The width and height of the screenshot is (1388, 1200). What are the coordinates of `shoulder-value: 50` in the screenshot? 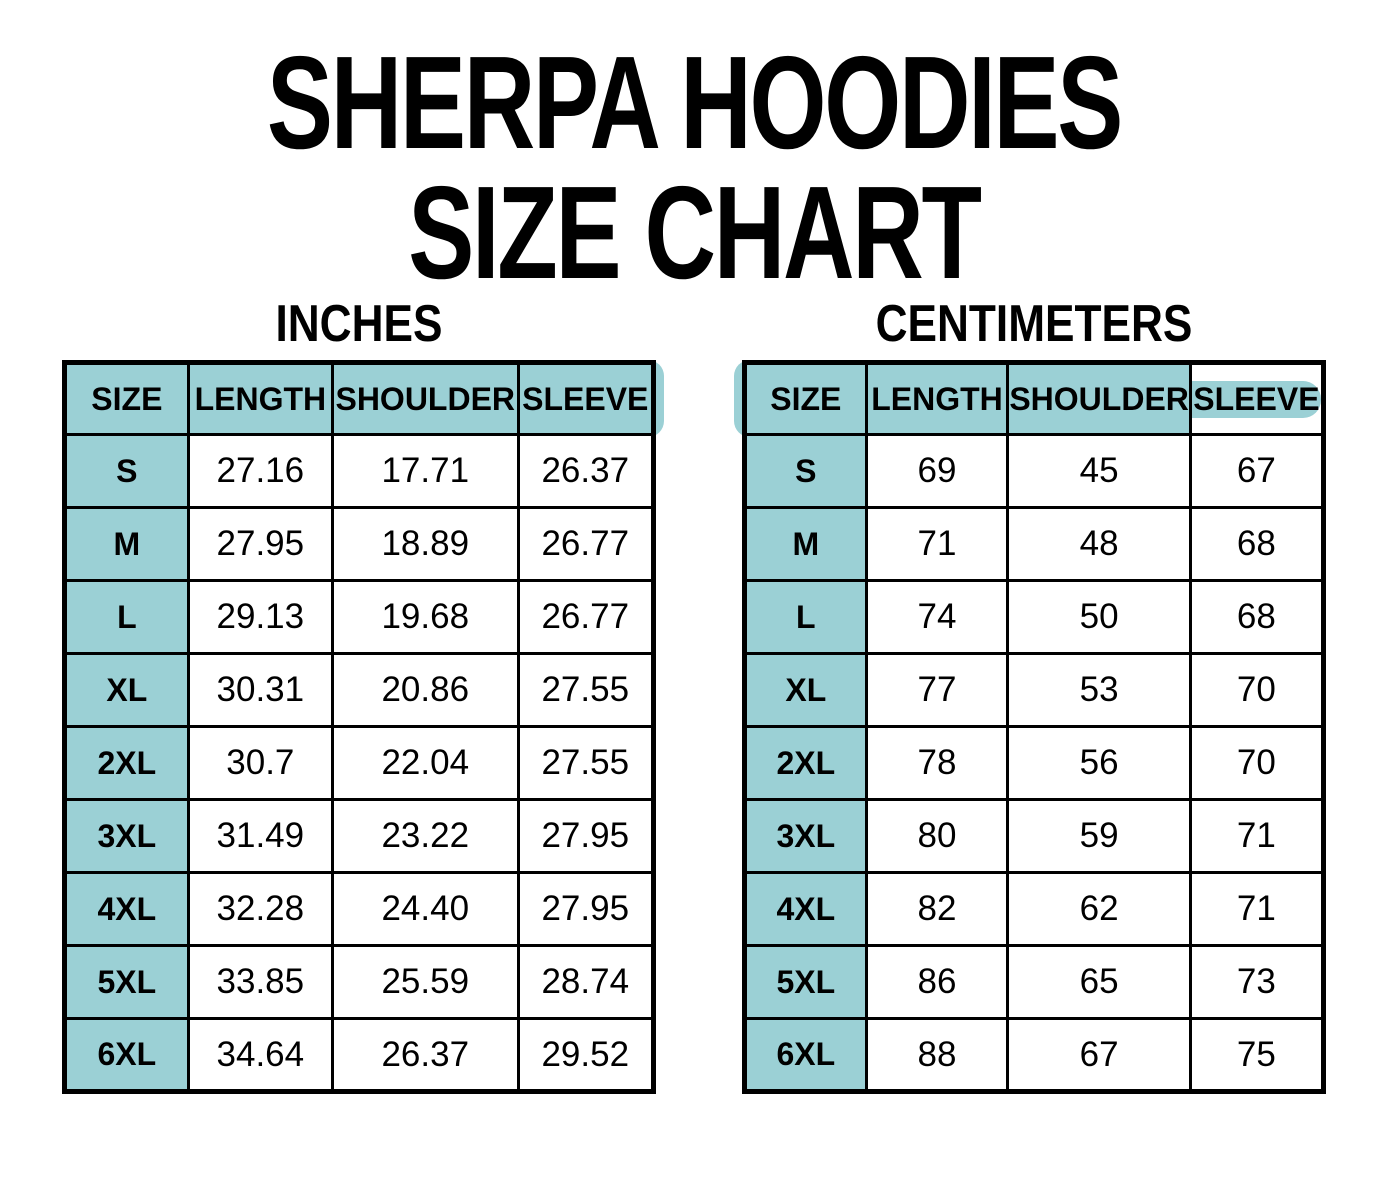 It's located at (1099, 617).